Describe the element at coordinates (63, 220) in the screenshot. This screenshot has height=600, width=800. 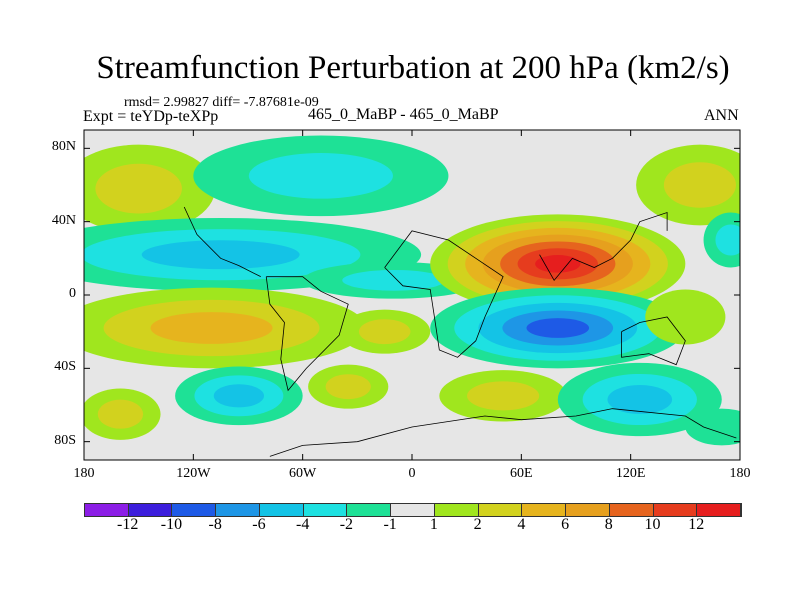
I see `y-tick-label: 40N` at that location.